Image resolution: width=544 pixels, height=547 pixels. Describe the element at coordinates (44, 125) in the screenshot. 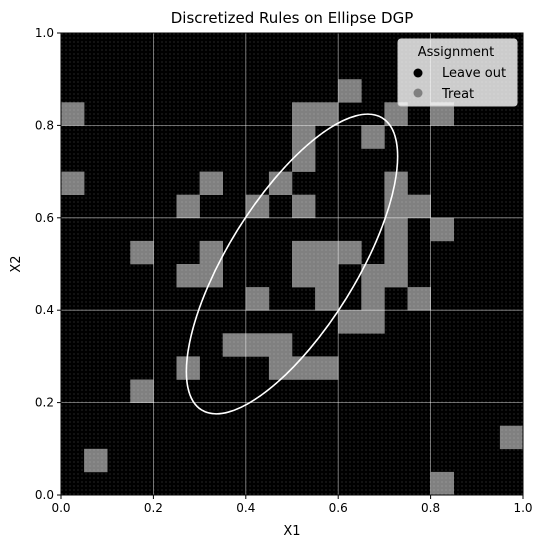

I see `y-tick-label-4: 0.8` at that location.